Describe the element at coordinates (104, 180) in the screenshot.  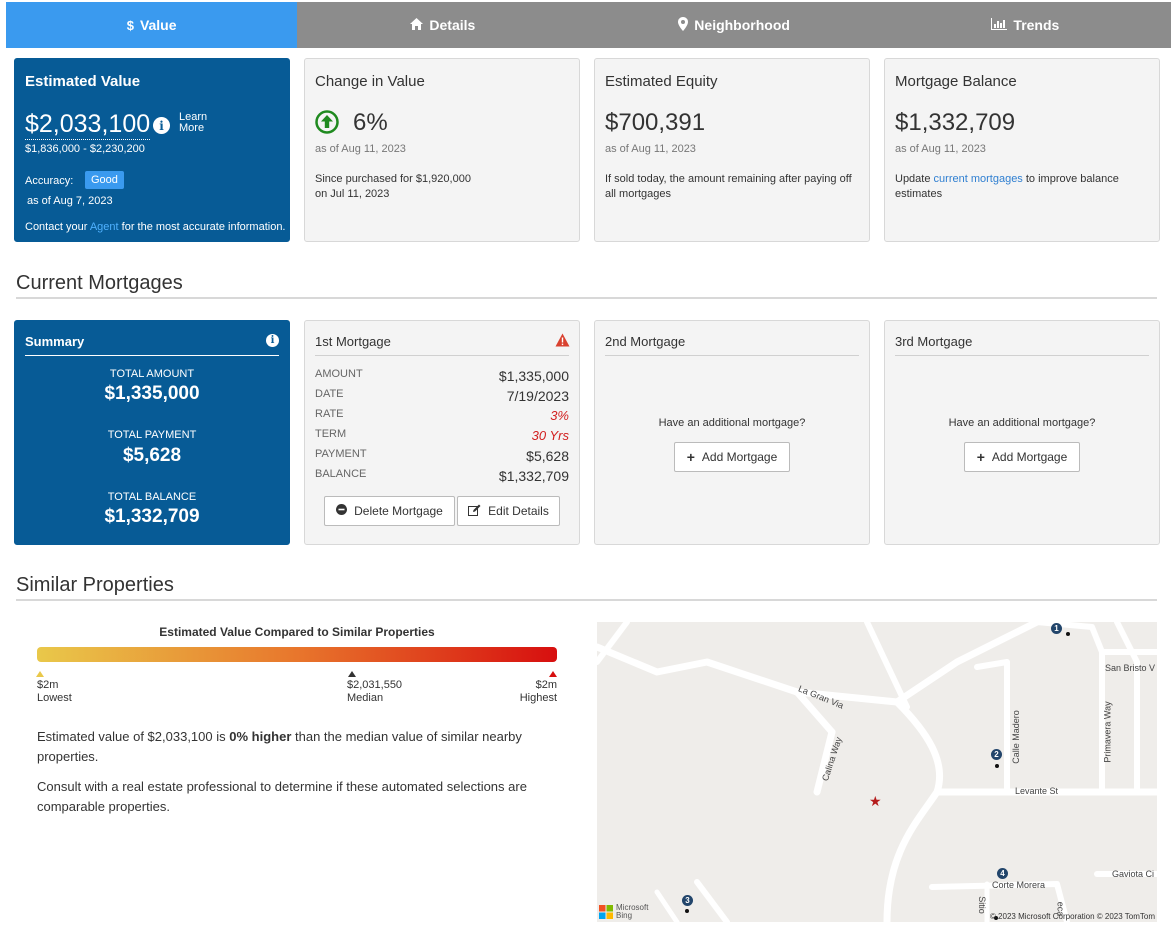
I see `accuracy-badge: Good` at that location.